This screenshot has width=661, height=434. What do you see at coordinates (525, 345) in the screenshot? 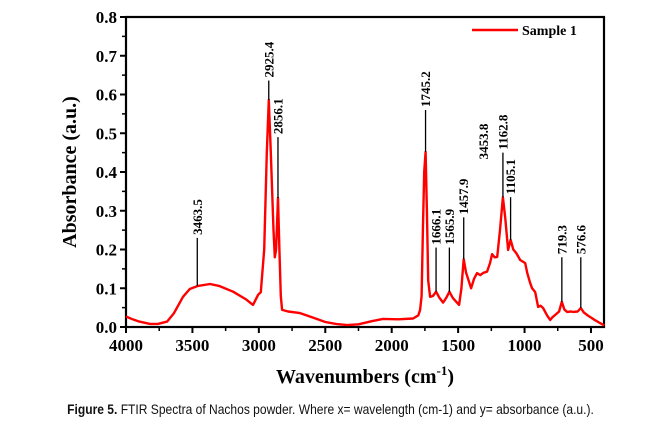
I see `x-tick-label: 1000` at bounding box center [525, 345].